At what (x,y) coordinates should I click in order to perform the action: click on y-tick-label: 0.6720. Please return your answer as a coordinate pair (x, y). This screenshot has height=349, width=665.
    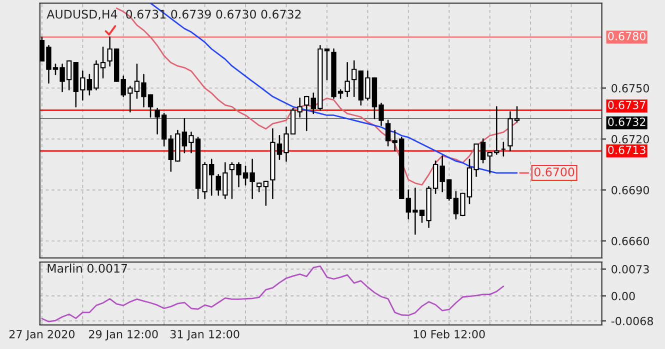
    Looking at the image, I should click on (630, 139).